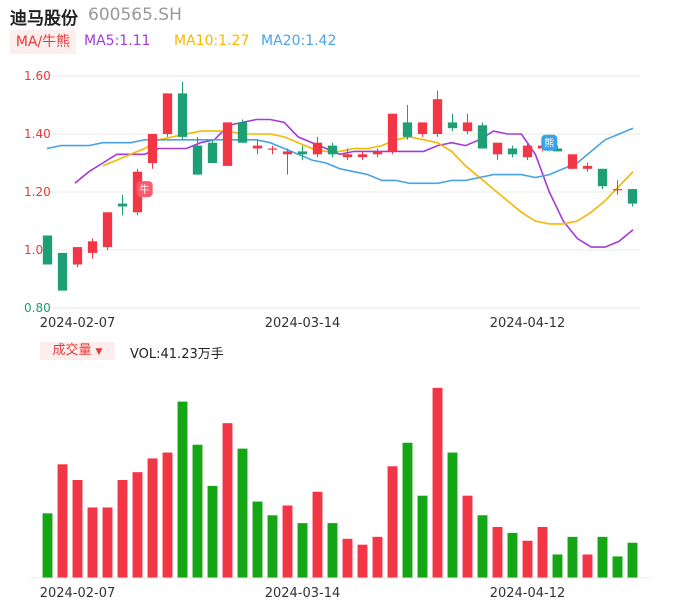  Describe the element at coordinates (37, 76) in the screenshot. I see `price-tick-label: 1.60` at that location.